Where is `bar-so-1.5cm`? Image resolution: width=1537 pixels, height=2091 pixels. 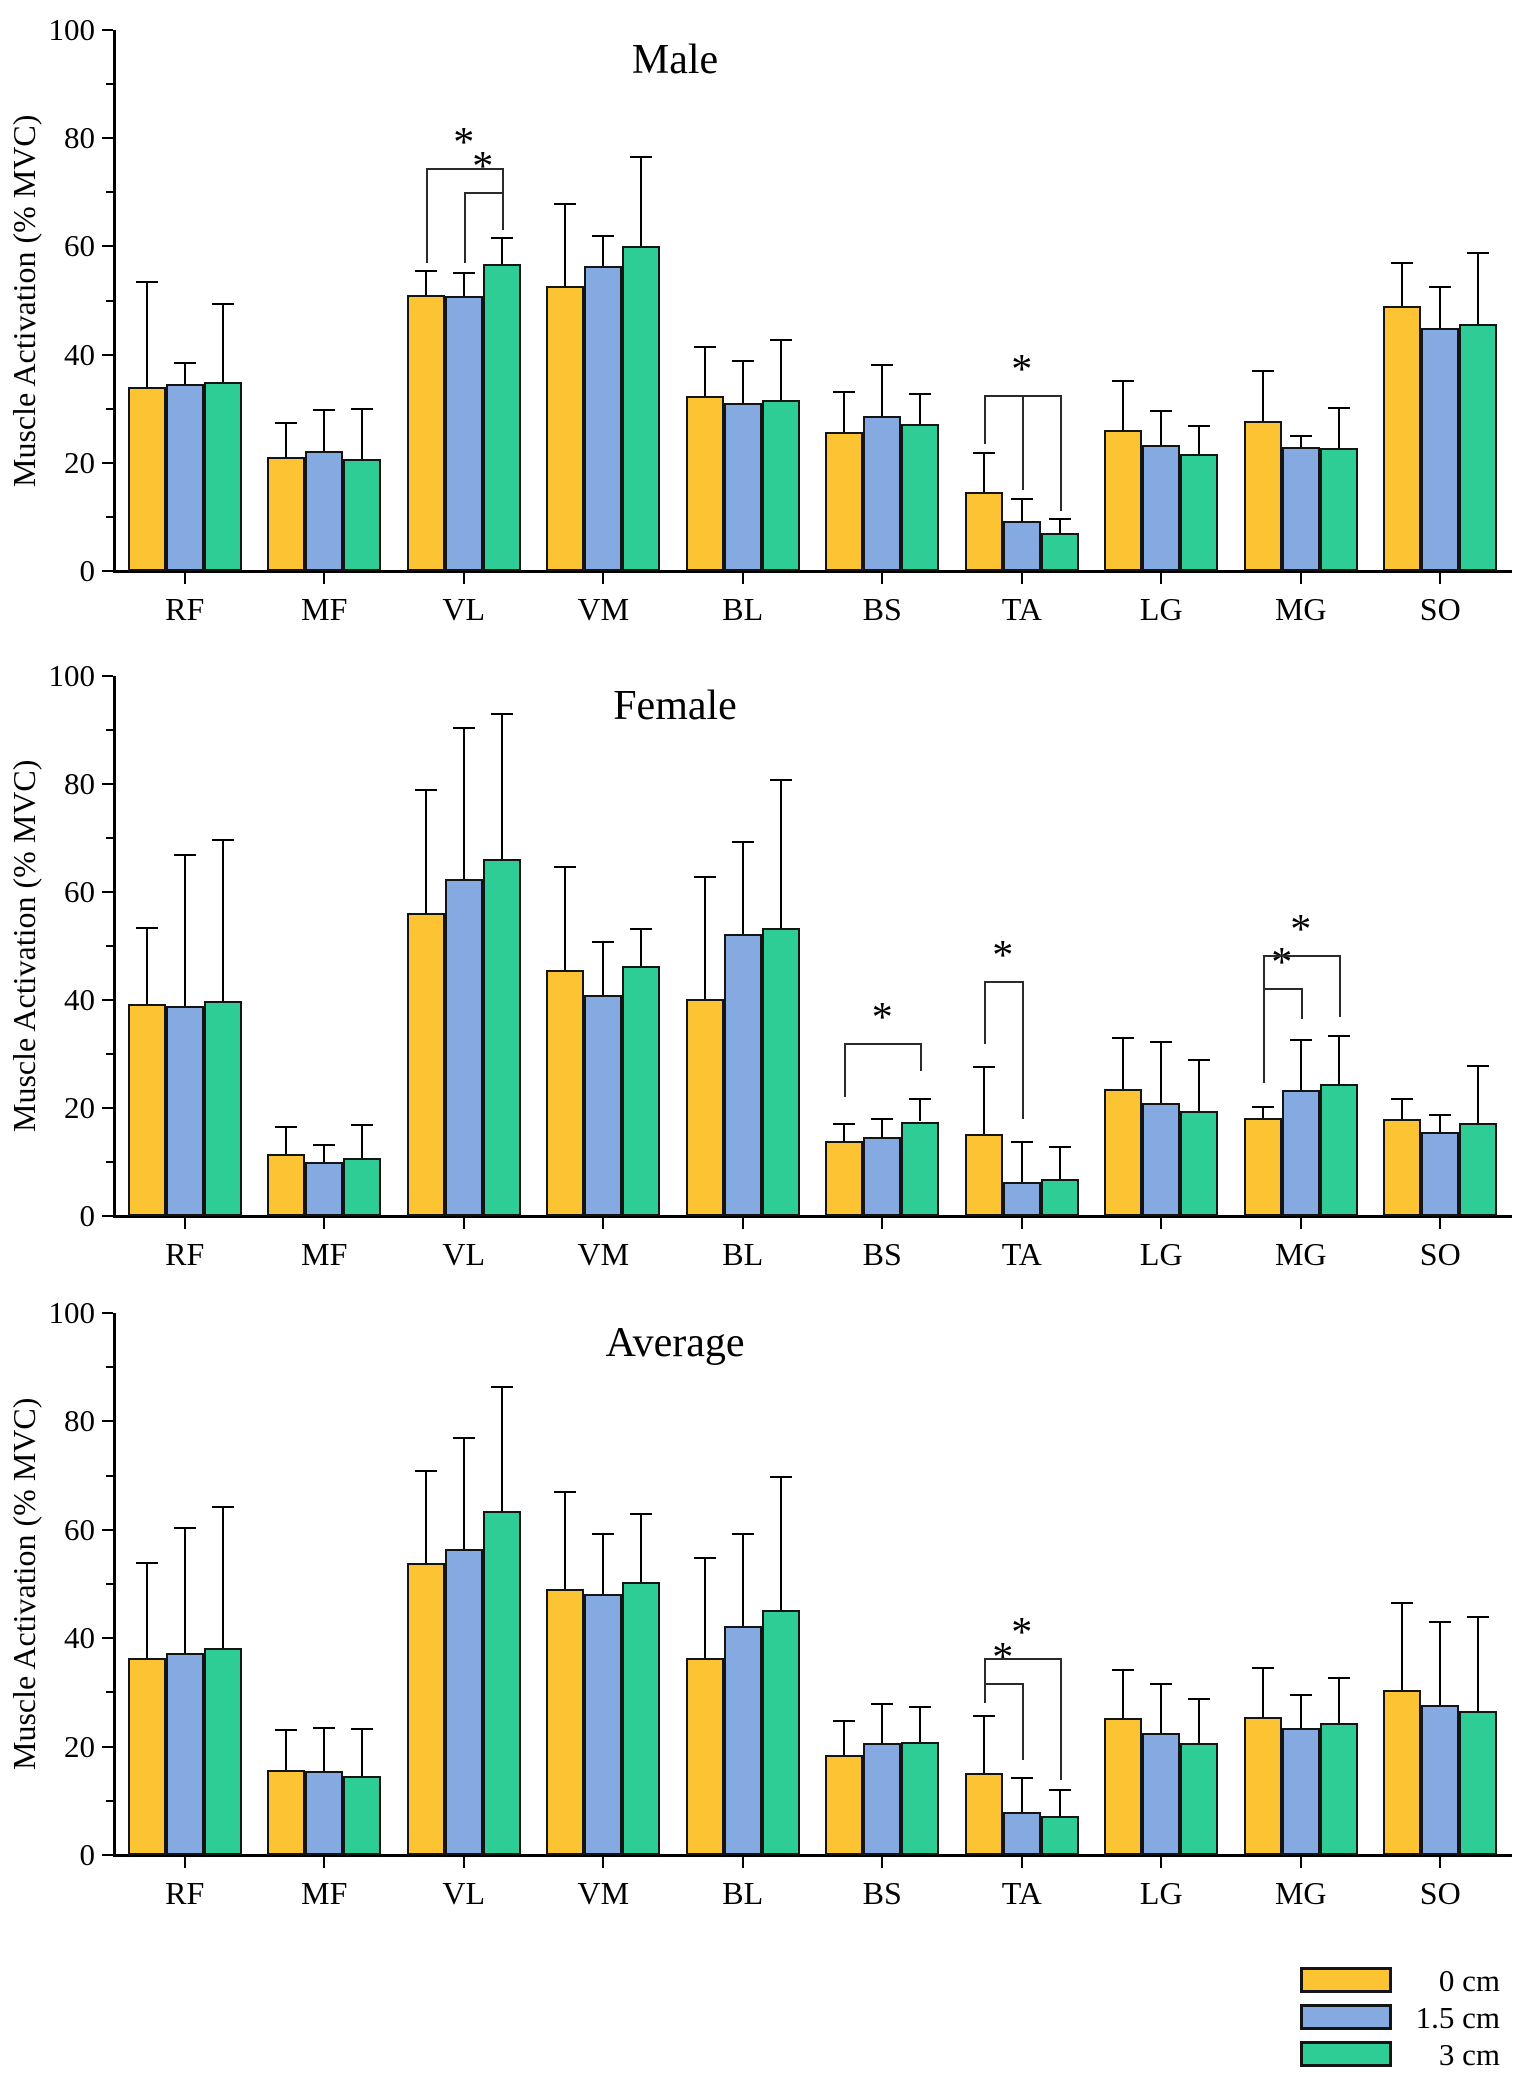
bar-so-1.5cm is located at coordinates (1440, 449).